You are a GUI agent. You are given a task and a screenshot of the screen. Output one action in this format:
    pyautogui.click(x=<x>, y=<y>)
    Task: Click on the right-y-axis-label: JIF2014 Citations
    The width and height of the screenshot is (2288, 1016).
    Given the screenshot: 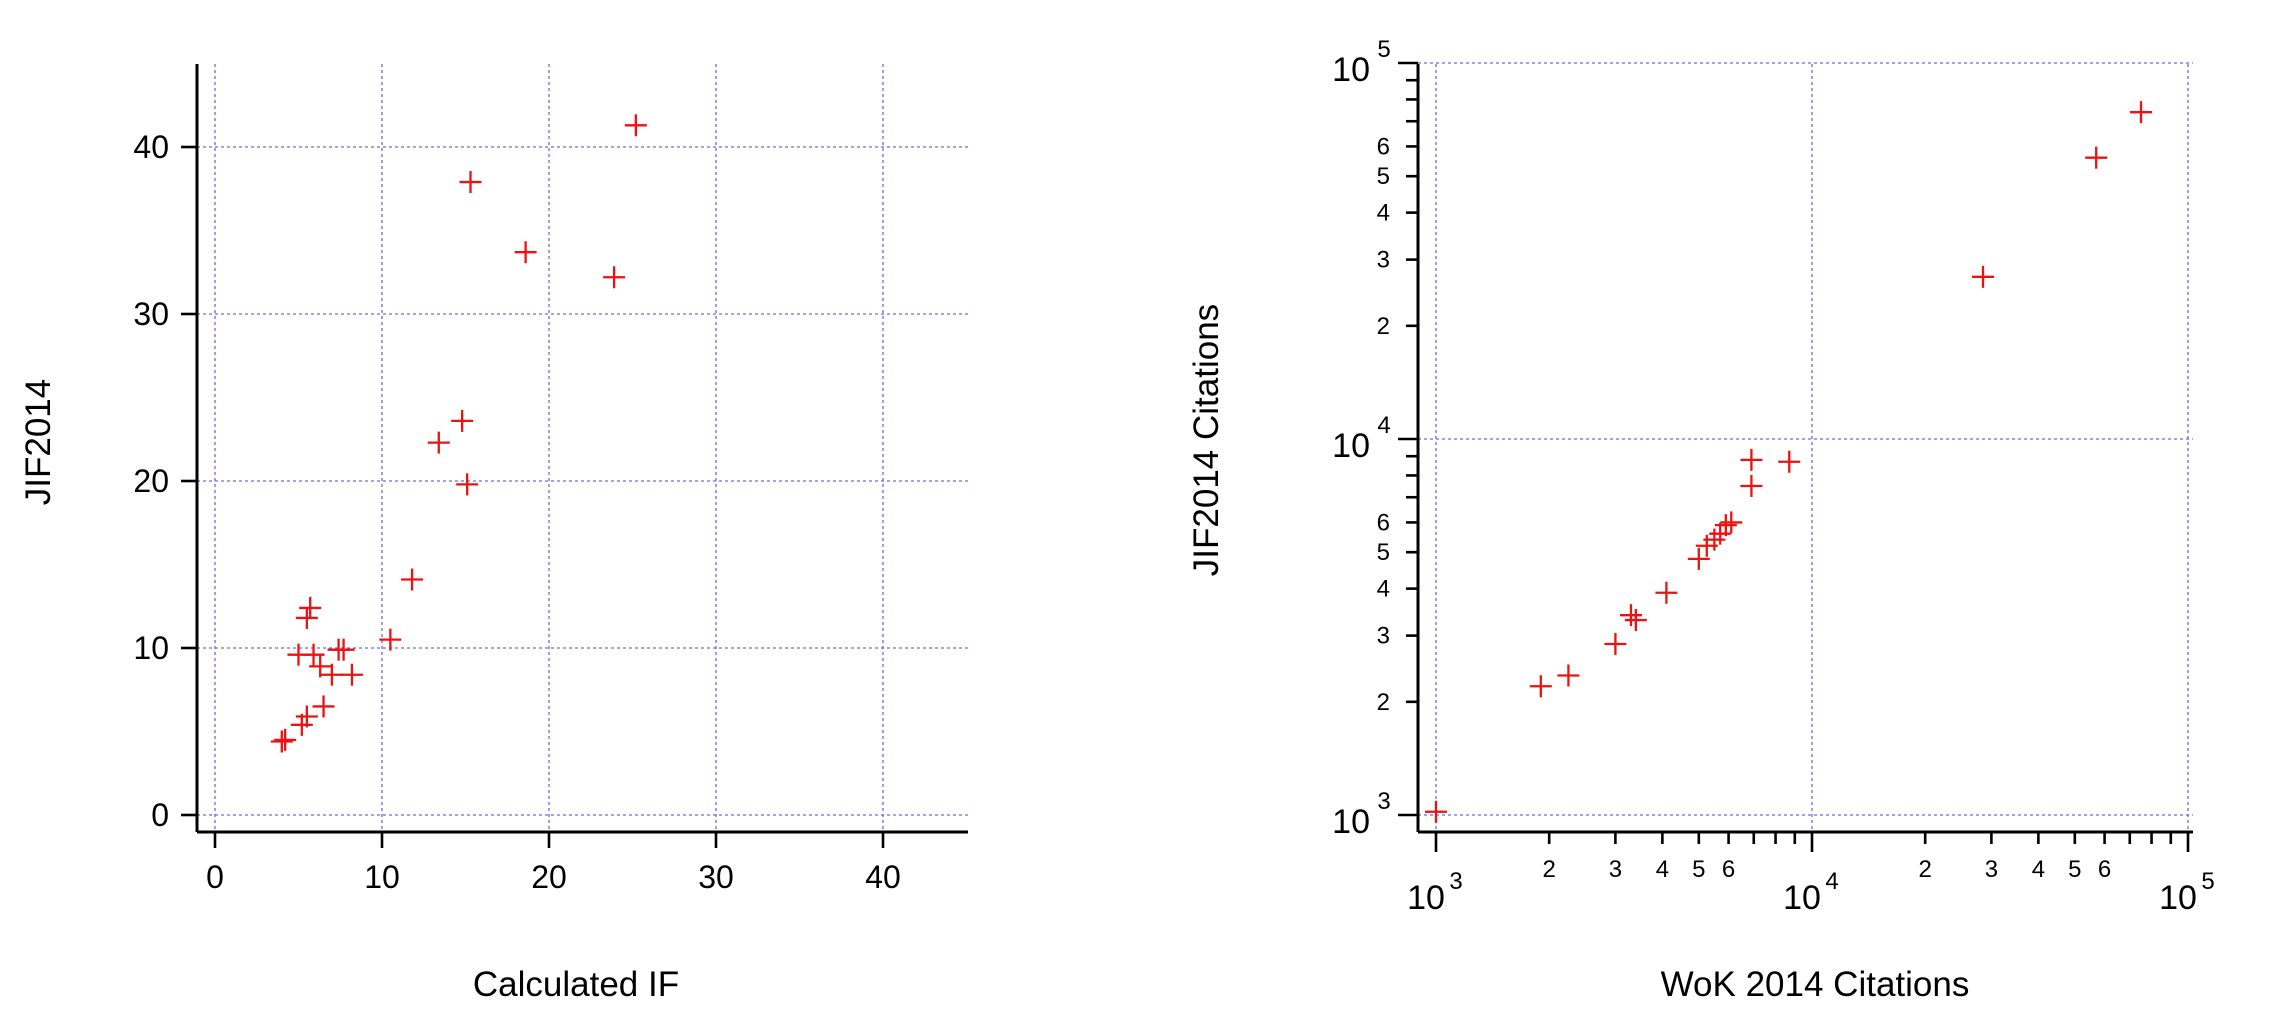 What is the action you would take?
    pyautogui.click(x=1206, y=440)
    